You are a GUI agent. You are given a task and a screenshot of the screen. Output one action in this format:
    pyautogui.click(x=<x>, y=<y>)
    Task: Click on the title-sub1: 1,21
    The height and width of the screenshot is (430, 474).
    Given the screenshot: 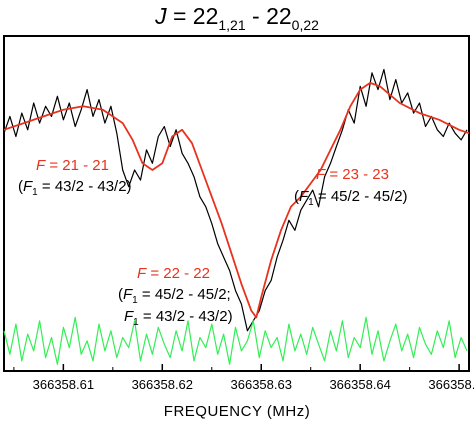 What is the action you would take?
    pyautogui.click(x=231, y=25)
    